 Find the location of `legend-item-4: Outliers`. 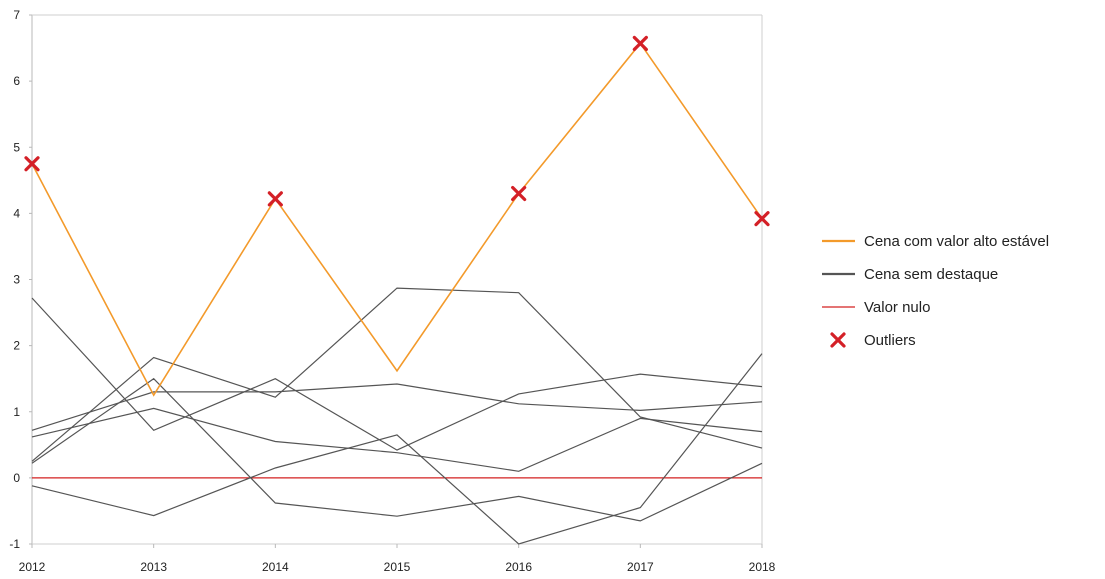

legend-item-4: Outliers is located at coordinates (873, 340).